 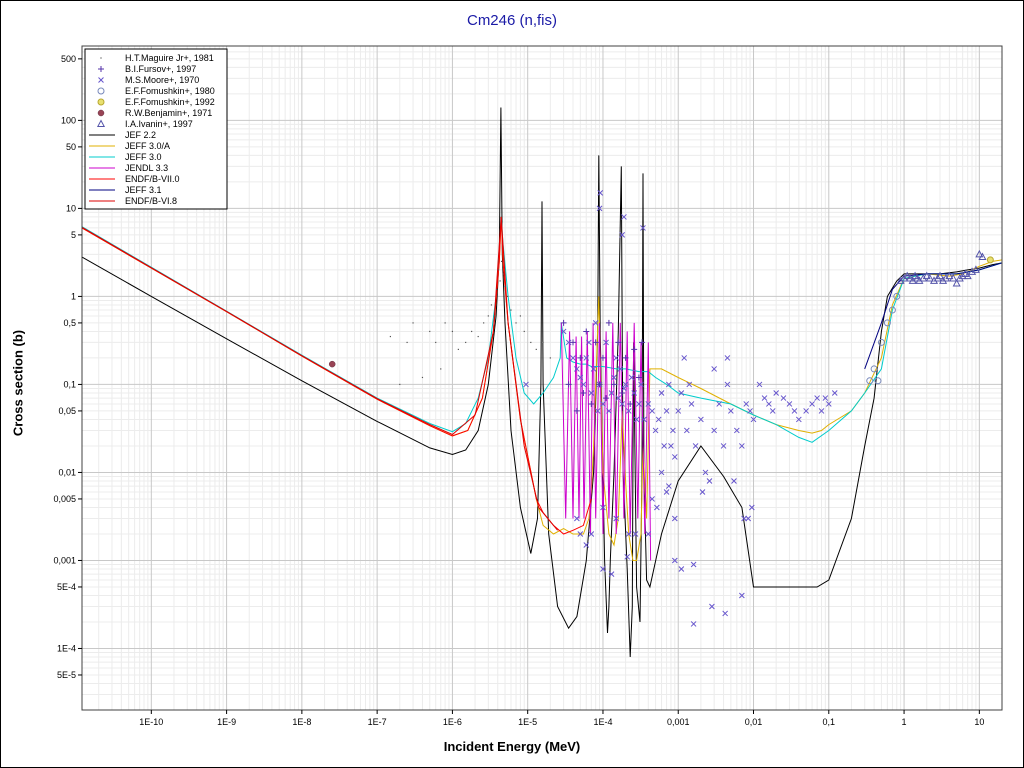 What do you see at coordinates (159, 124) in the screenshot?
I see `legend-label: I.A.Ivanin+, 1997` at bounding box center [159, 124].